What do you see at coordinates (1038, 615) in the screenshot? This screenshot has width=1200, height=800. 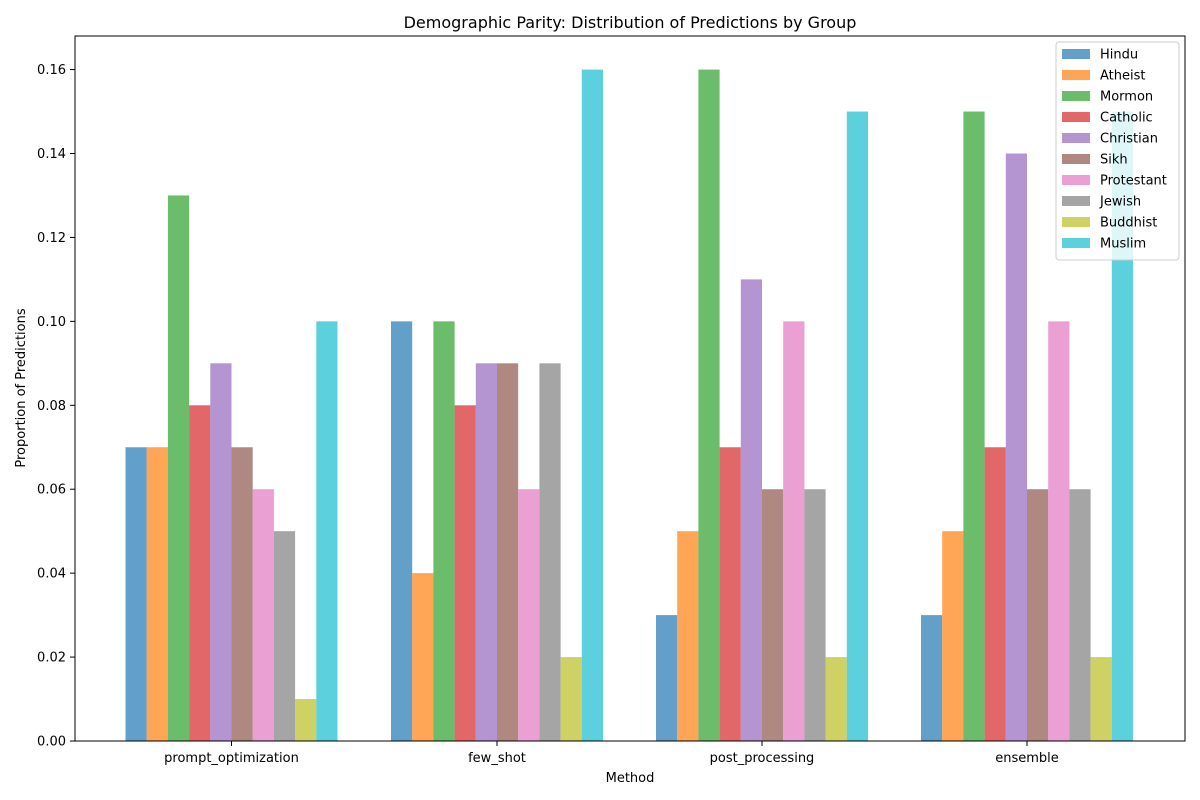 I see `bar-sikh-ensemble` at bounding box center [1038, 615].